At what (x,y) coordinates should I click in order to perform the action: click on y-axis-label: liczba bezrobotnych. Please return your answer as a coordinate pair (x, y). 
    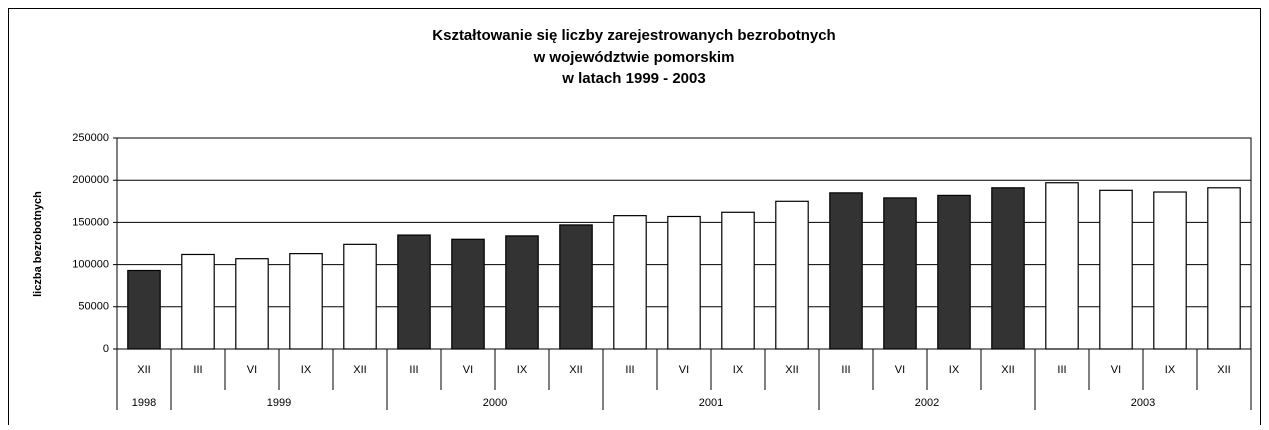
    Looking at the image, I should click on (38, 244).